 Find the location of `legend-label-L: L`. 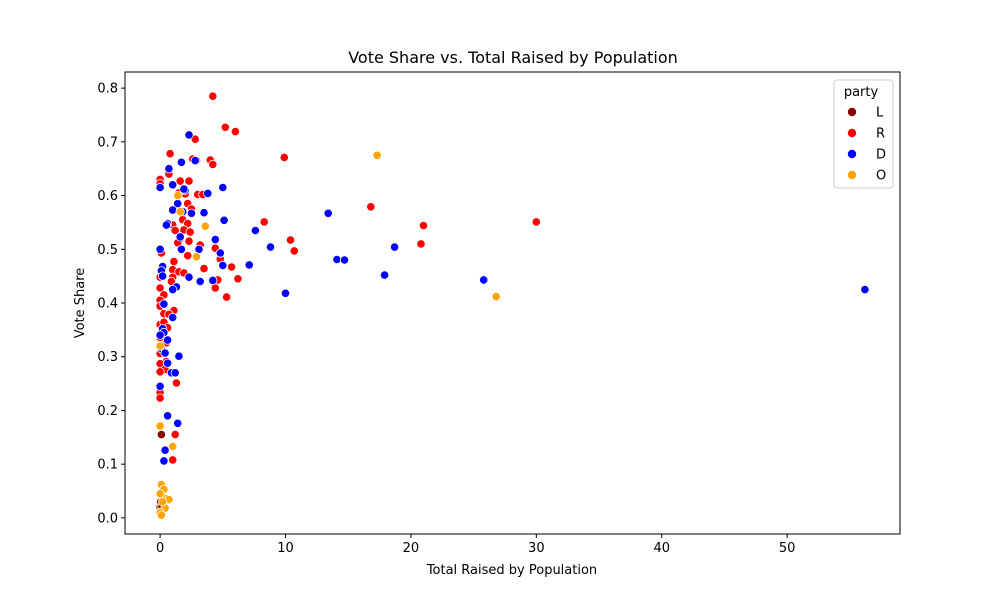

legend-label-L: L is located at coordinates (880, 113).